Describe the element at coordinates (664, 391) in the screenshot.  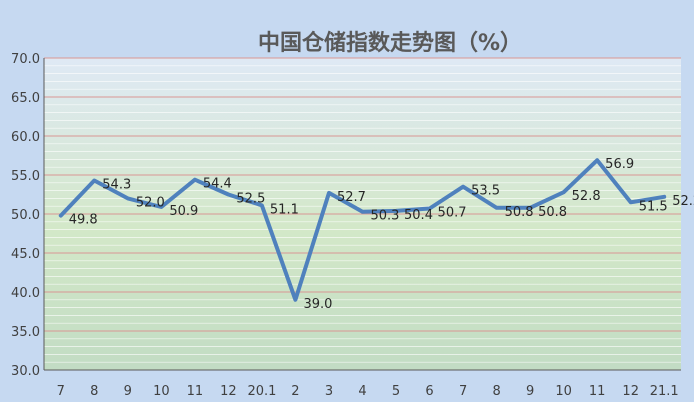
I see `x-tick-label: 21.1` at that location.